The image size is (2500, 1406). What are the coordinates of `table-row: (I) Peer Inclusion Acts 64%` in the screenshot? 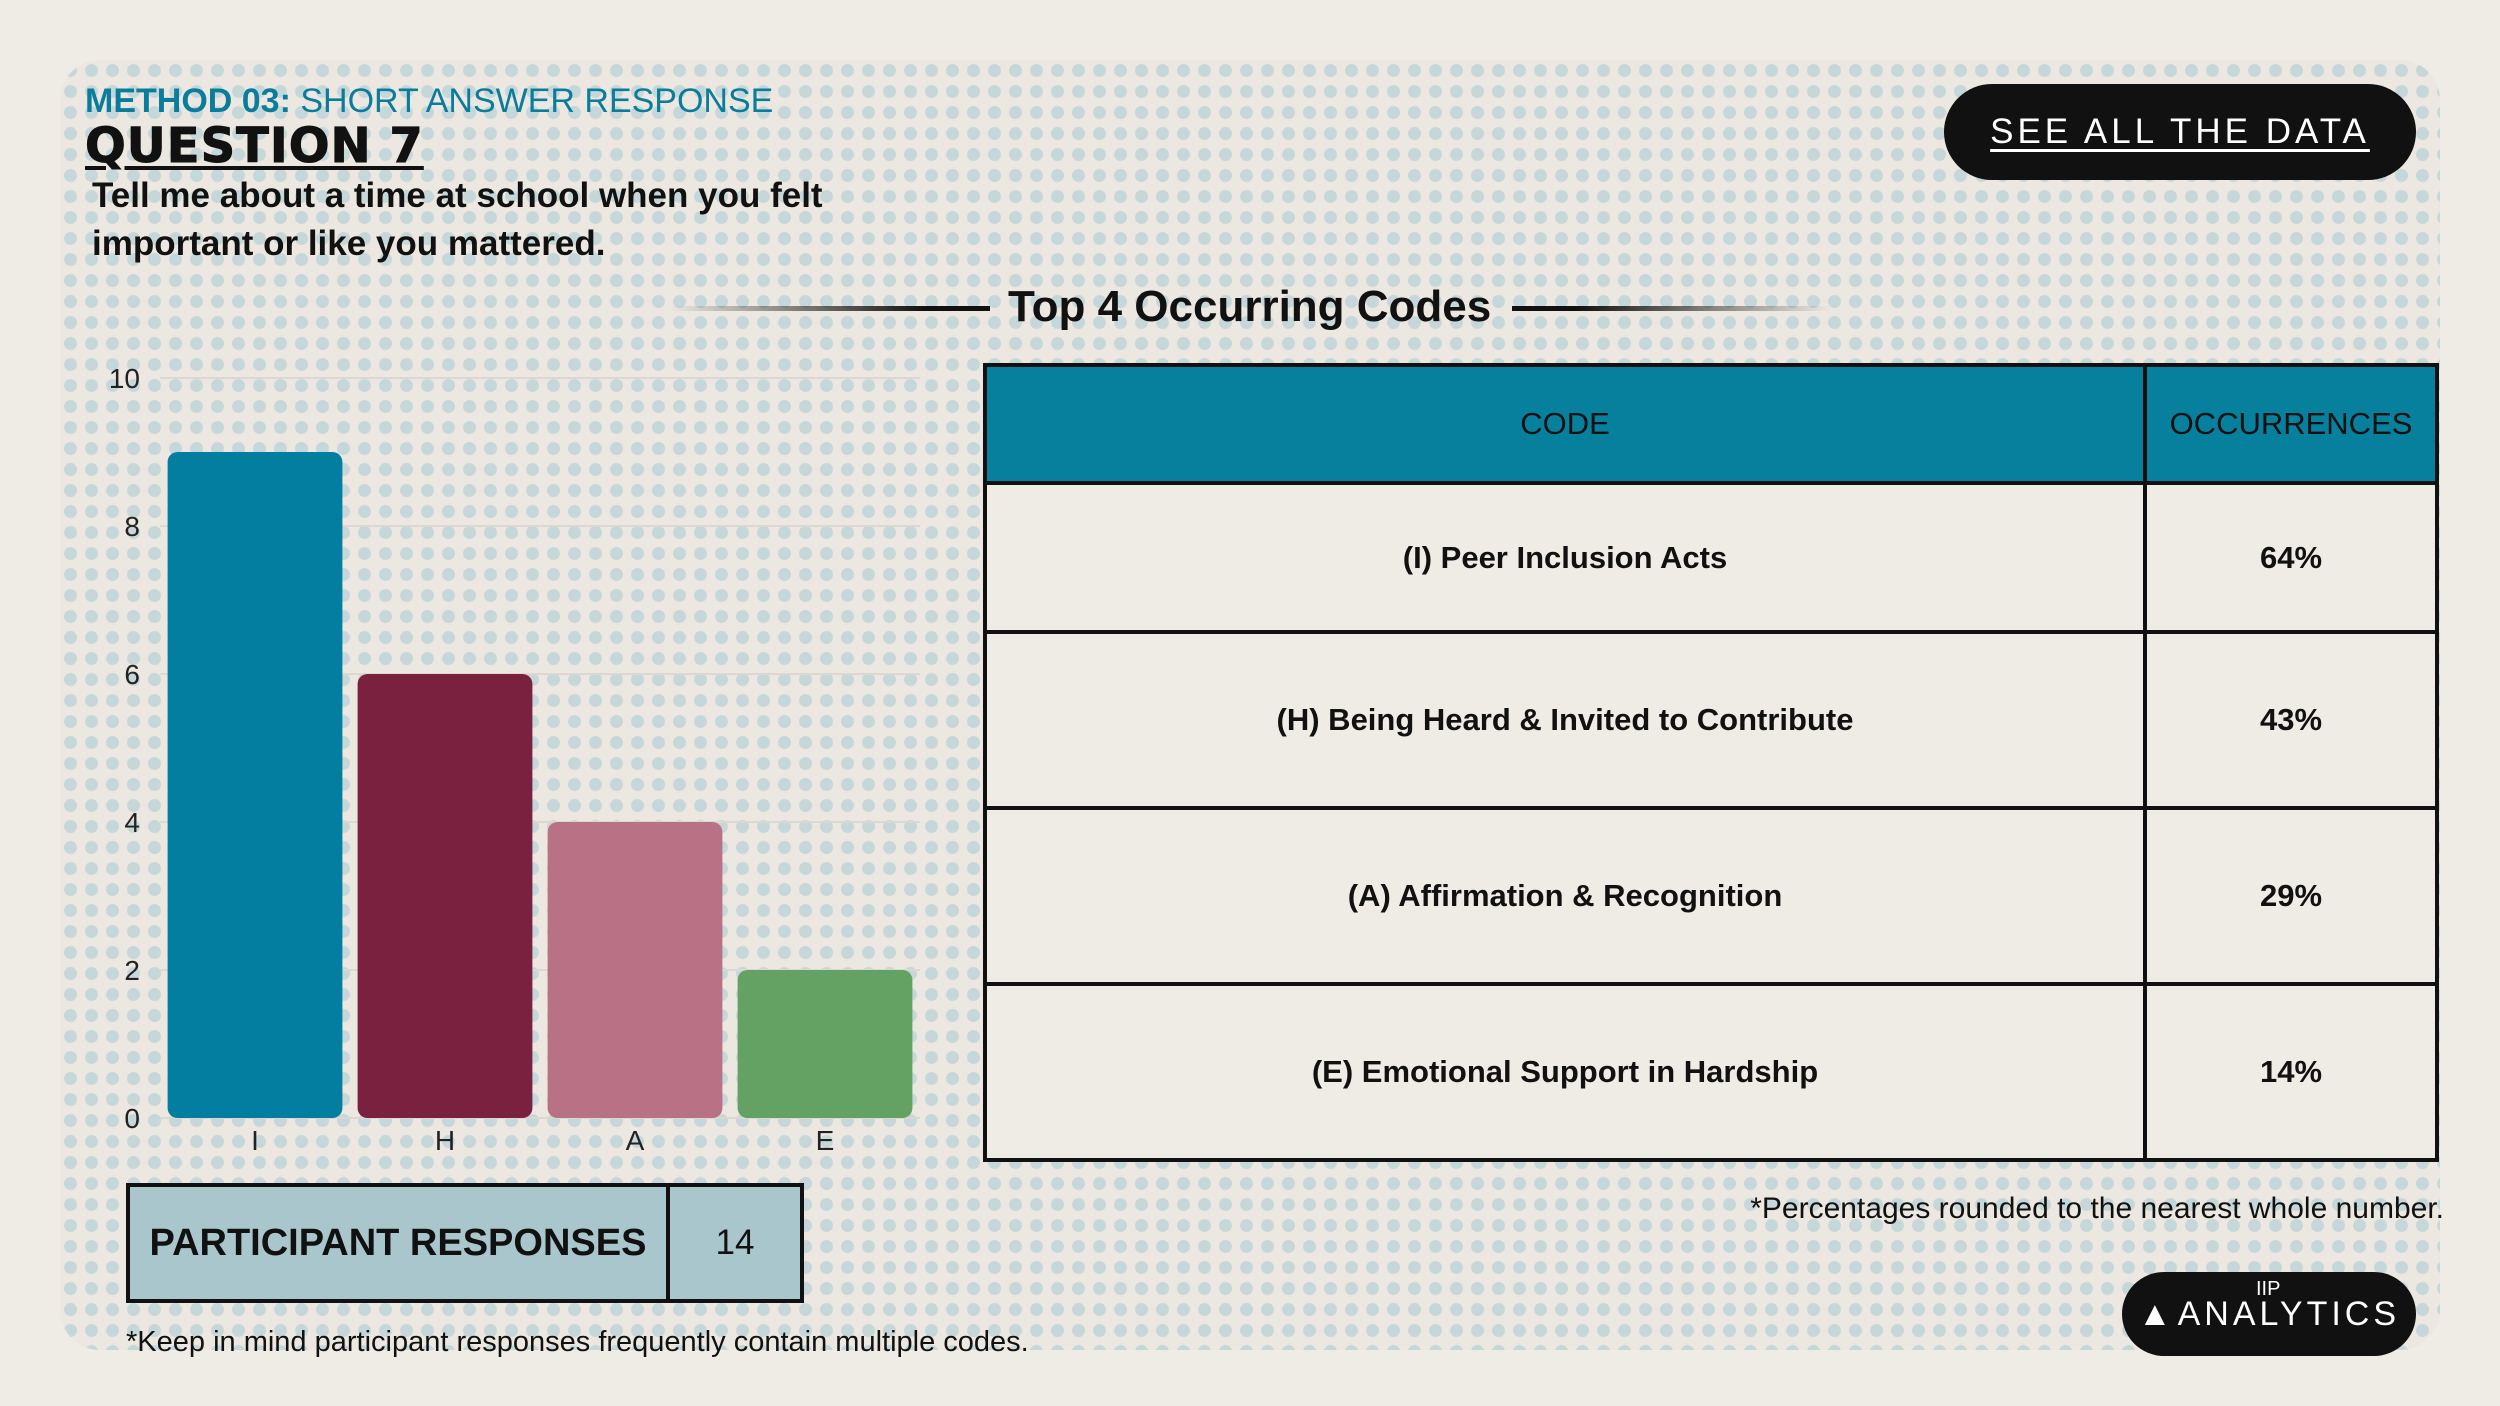 It's located at (1711, 557).